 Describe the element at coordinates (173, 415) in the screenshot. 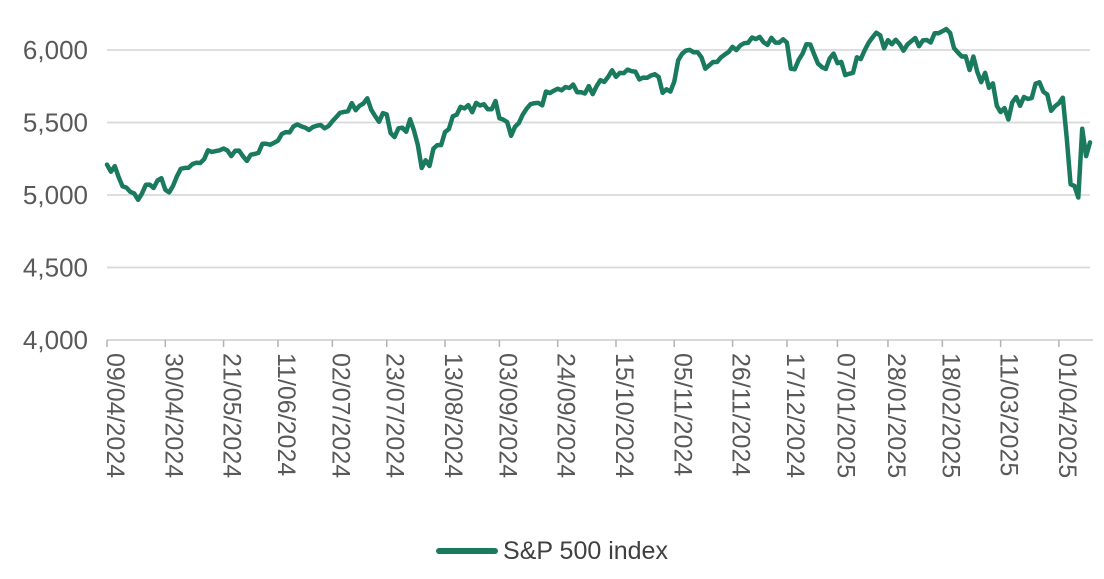

I see `x-axis-label-1: 30/04/2024` at that location.